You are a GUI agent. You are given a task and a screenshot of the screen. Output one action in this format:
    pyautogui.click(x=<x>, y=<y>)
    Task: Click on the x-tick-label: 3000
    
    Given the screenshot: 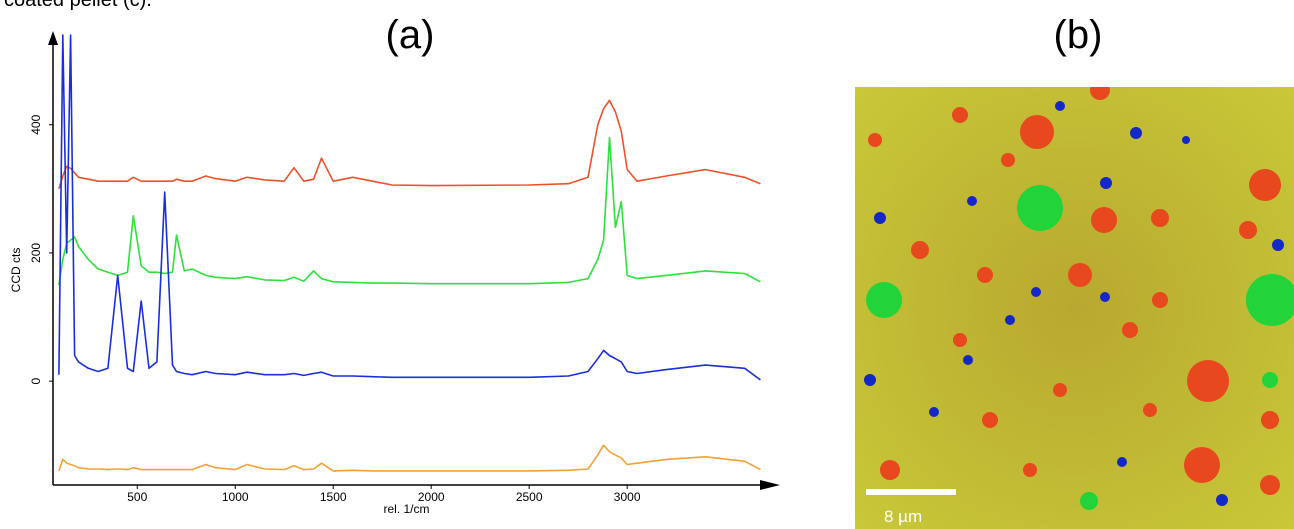 What is the action you would take?
    pyautogui.click(x=627, y=497)
    